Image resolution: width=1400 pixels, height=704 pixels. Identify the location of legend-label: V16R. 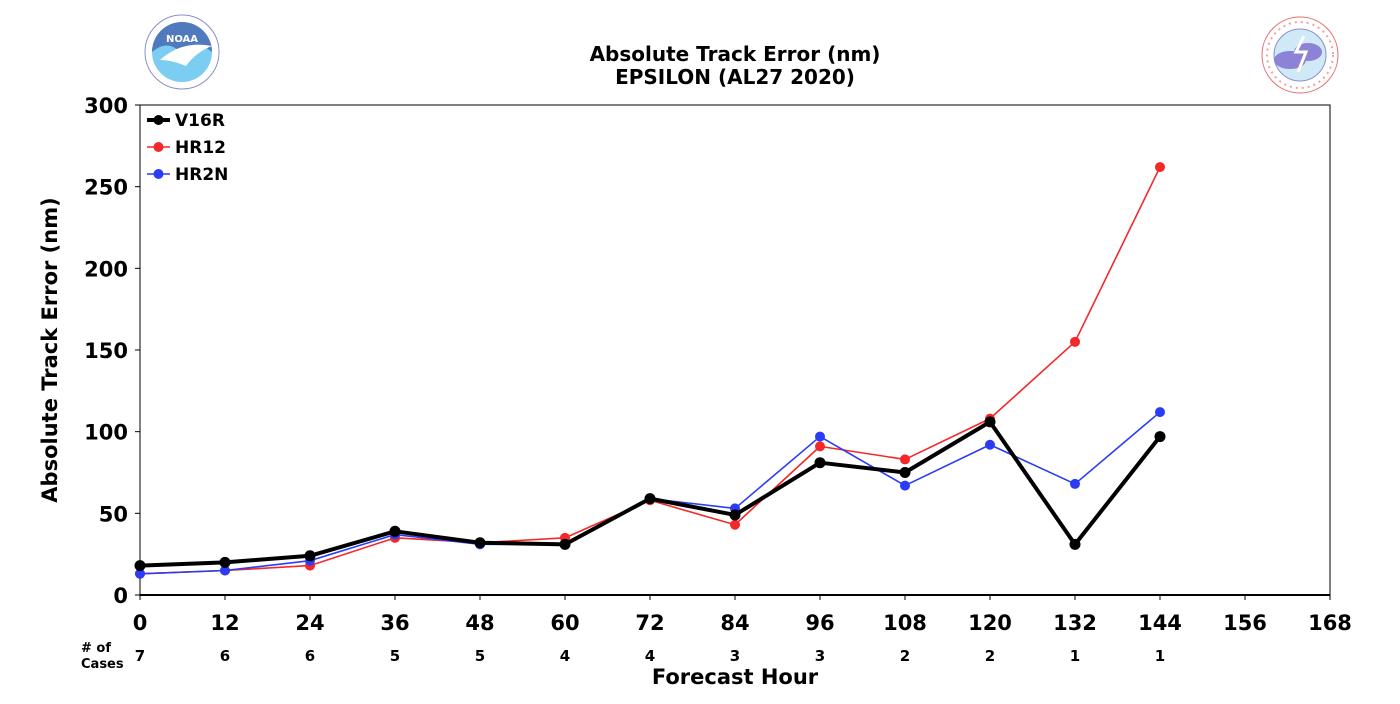
(200, 121).